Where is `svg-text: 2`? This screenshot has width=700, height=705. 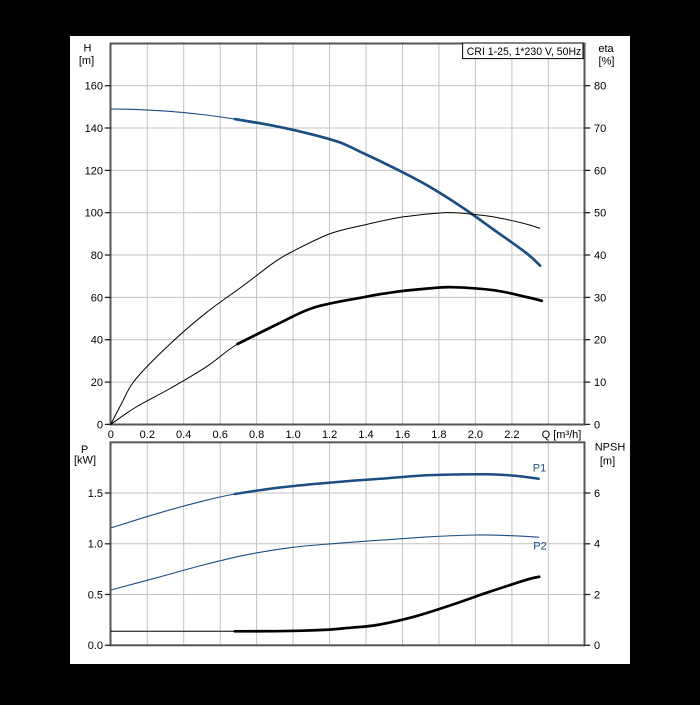
svg-text: 2 is located at coordinates (597, 595).